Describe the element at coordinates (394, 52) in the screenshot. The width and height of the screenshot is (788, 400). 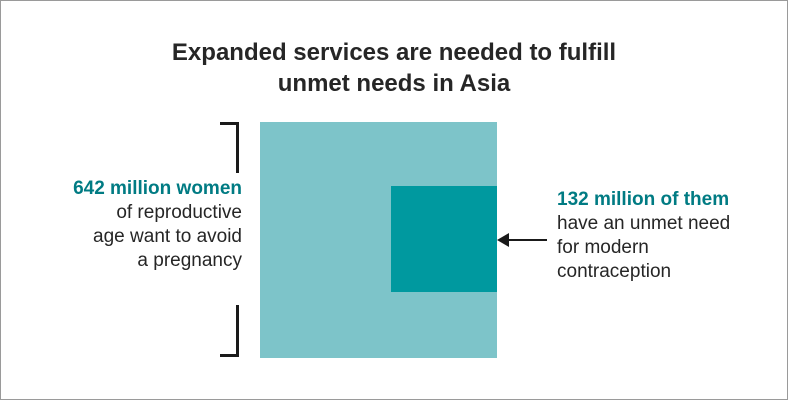
I see `figure-title-line-1: Expanded services are needed to fulfill` at that location.